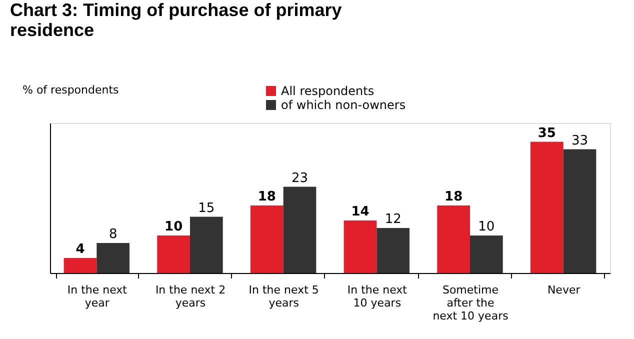 This screenshot has height=339, width=634. What do you see at coordinates (299, 178) in the screenshot?
I see `data-label: 23` at bounding box center [299, 178].